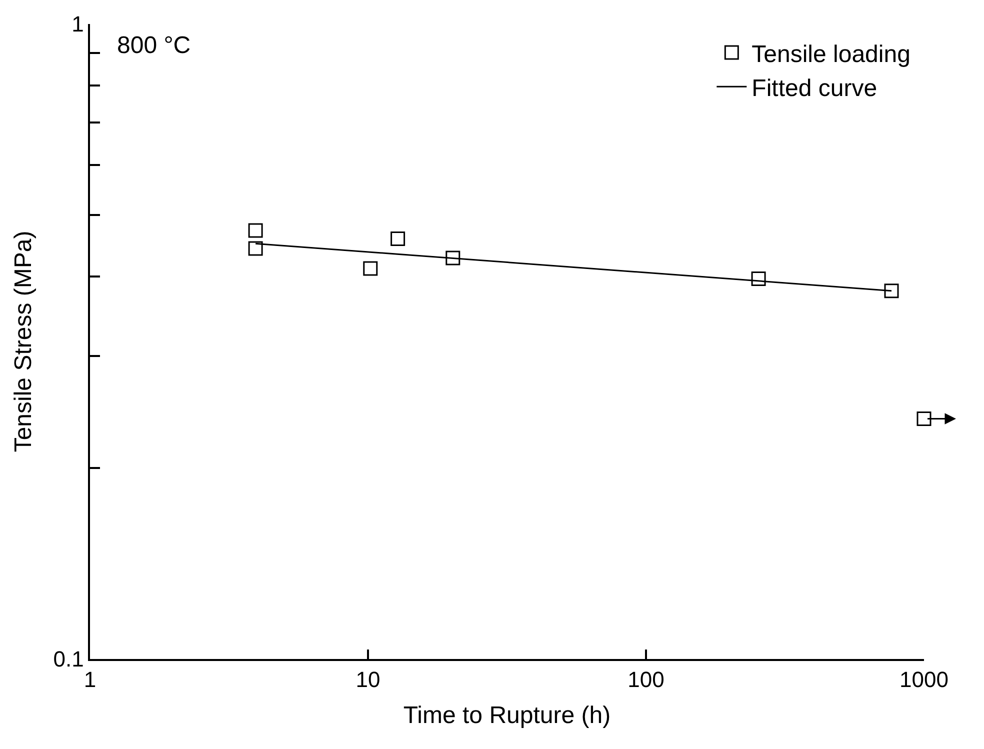  Describe the element at coordinates (831, 54) in the screenshot. I see `legend-label: Tensile loading` at that location.